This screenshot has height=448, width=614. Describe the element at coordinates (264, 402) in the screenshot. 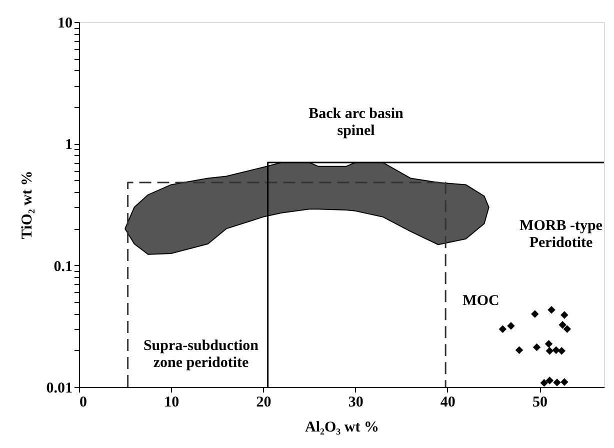

I see `x-tick-label: 20` at that location.